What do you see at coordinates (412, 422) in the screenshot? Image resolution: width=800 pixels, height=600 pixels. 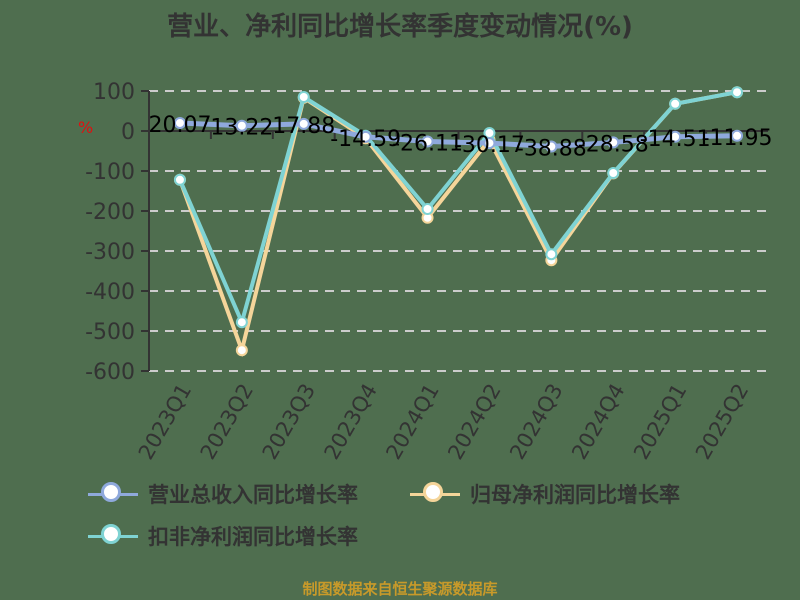 I see `x-tick-label: 2024Q1` at bounding box center [412, 422].